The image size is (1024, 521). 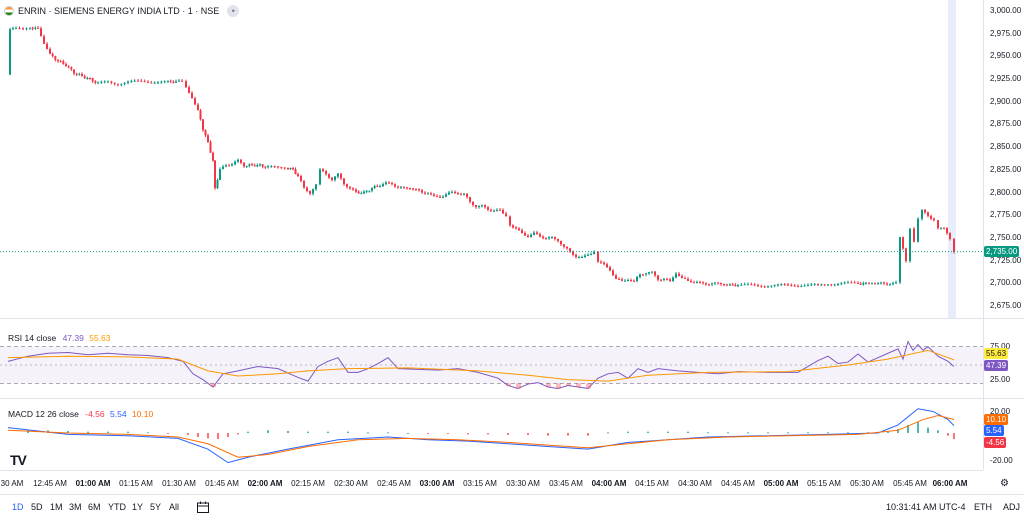 What do you see at coordinates (566, 483) in the screenshot?
I see `time-label: 03:45 AM` at bounding box center [566, 483].